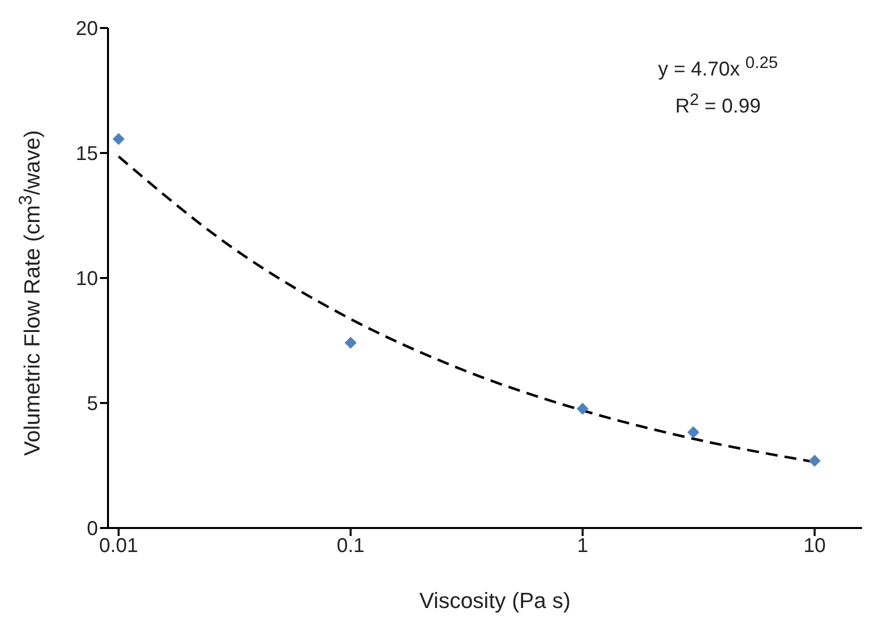 This screenshot has height=640, width=874. I want to click on x-axis-title: Viscosity (Pa s), so click(495, 601).